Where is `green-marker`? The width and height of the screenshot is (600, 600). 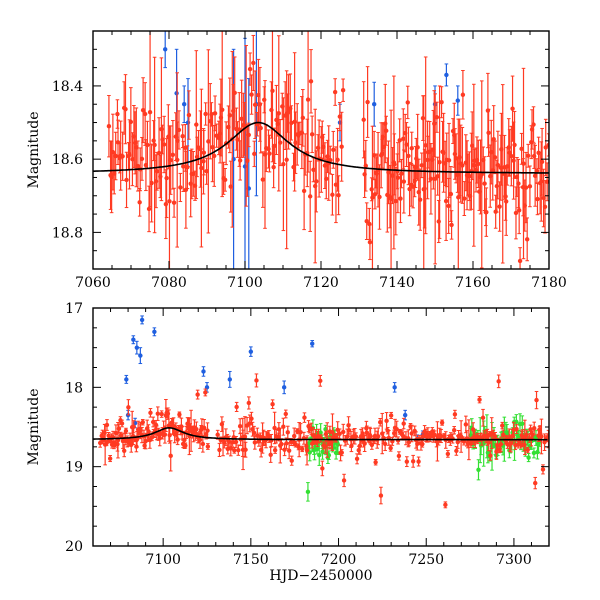 green-marker is located at coordinates (478, 469).